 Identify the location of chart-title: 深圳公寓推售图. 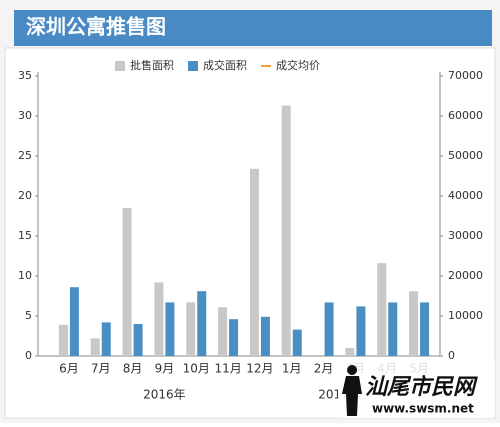
(96, 27).